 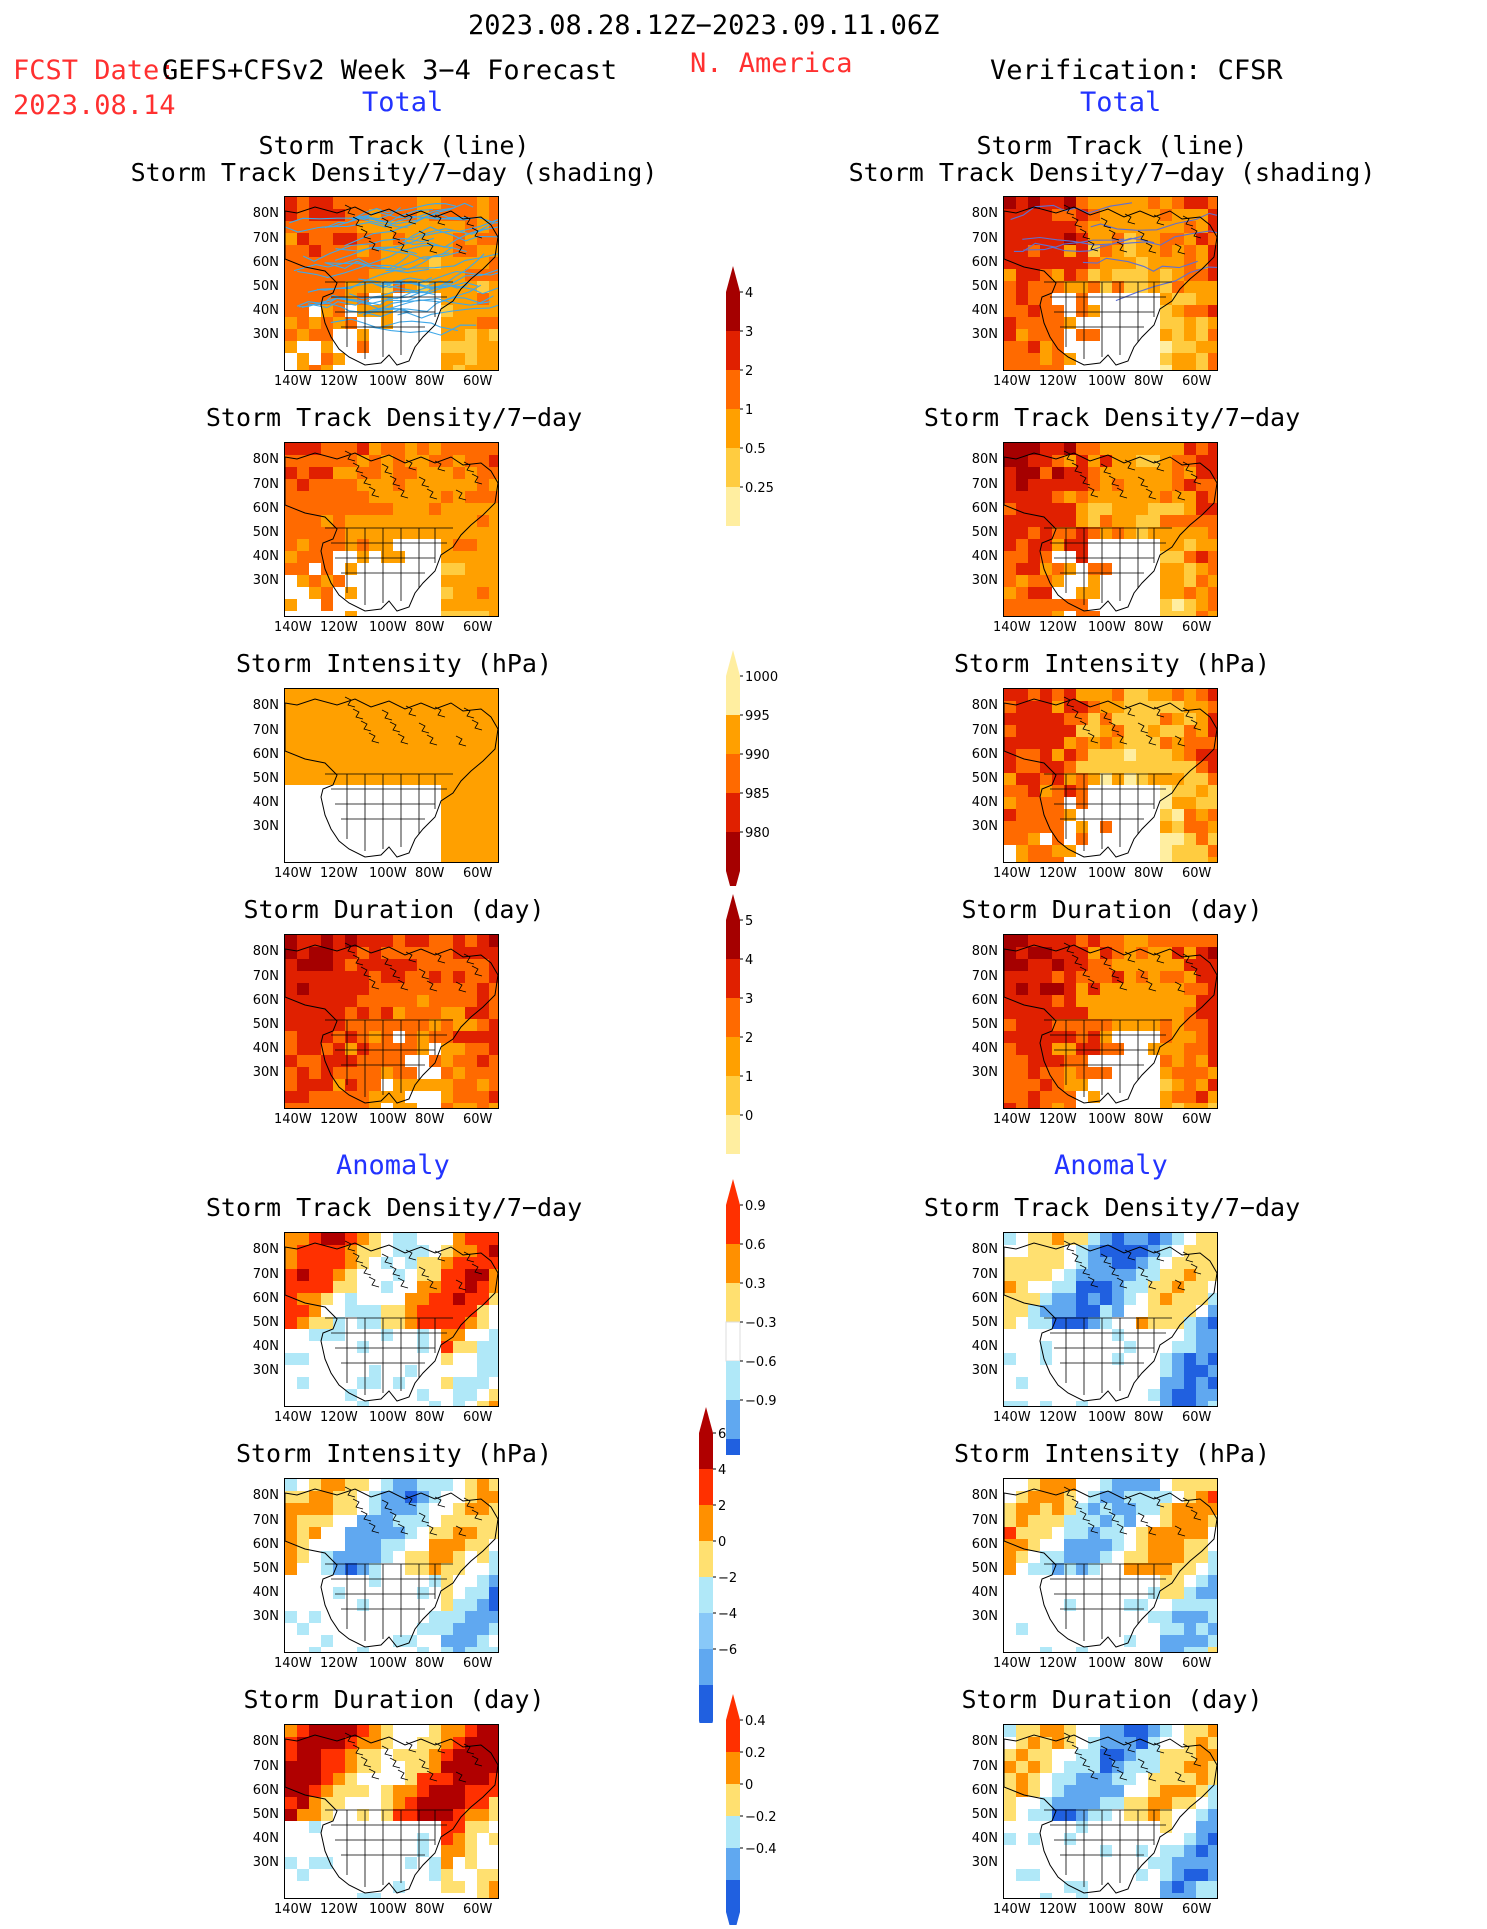 I want to click on colorbar-segment, so click(x=733, y=773).